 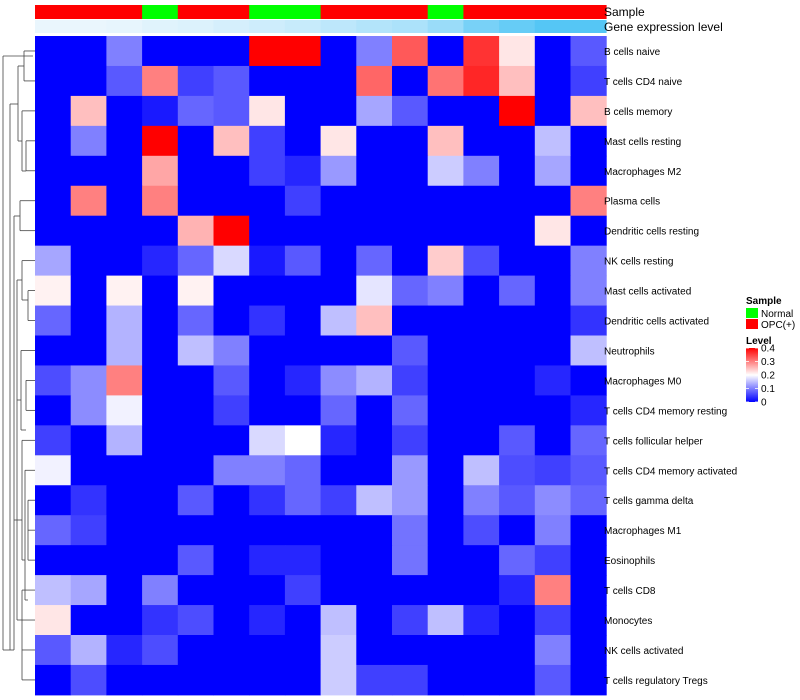 I want to click on row-label: Dendritic cells resting, so click(x=651, y=232).